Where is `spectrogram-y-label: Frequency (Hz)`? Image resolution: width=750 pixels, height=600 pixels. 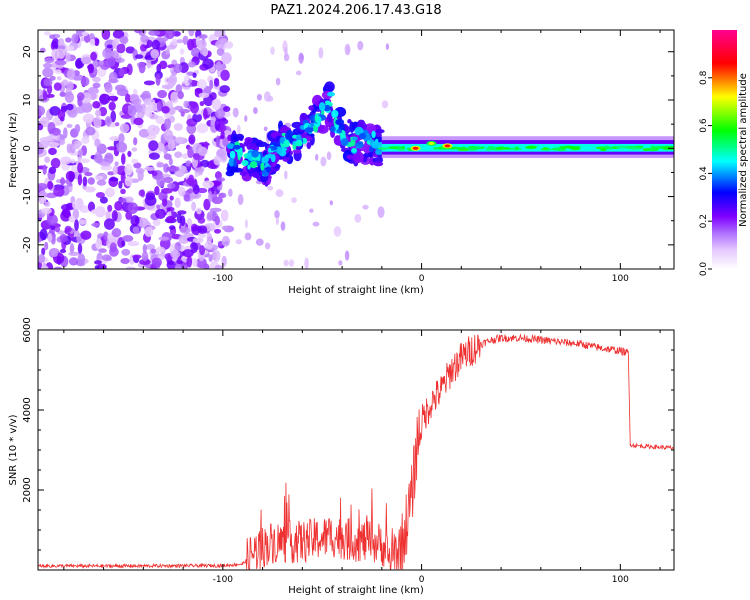
spectrogram-y-label: Frequency (Hz) is located at coordinates (13, 150).